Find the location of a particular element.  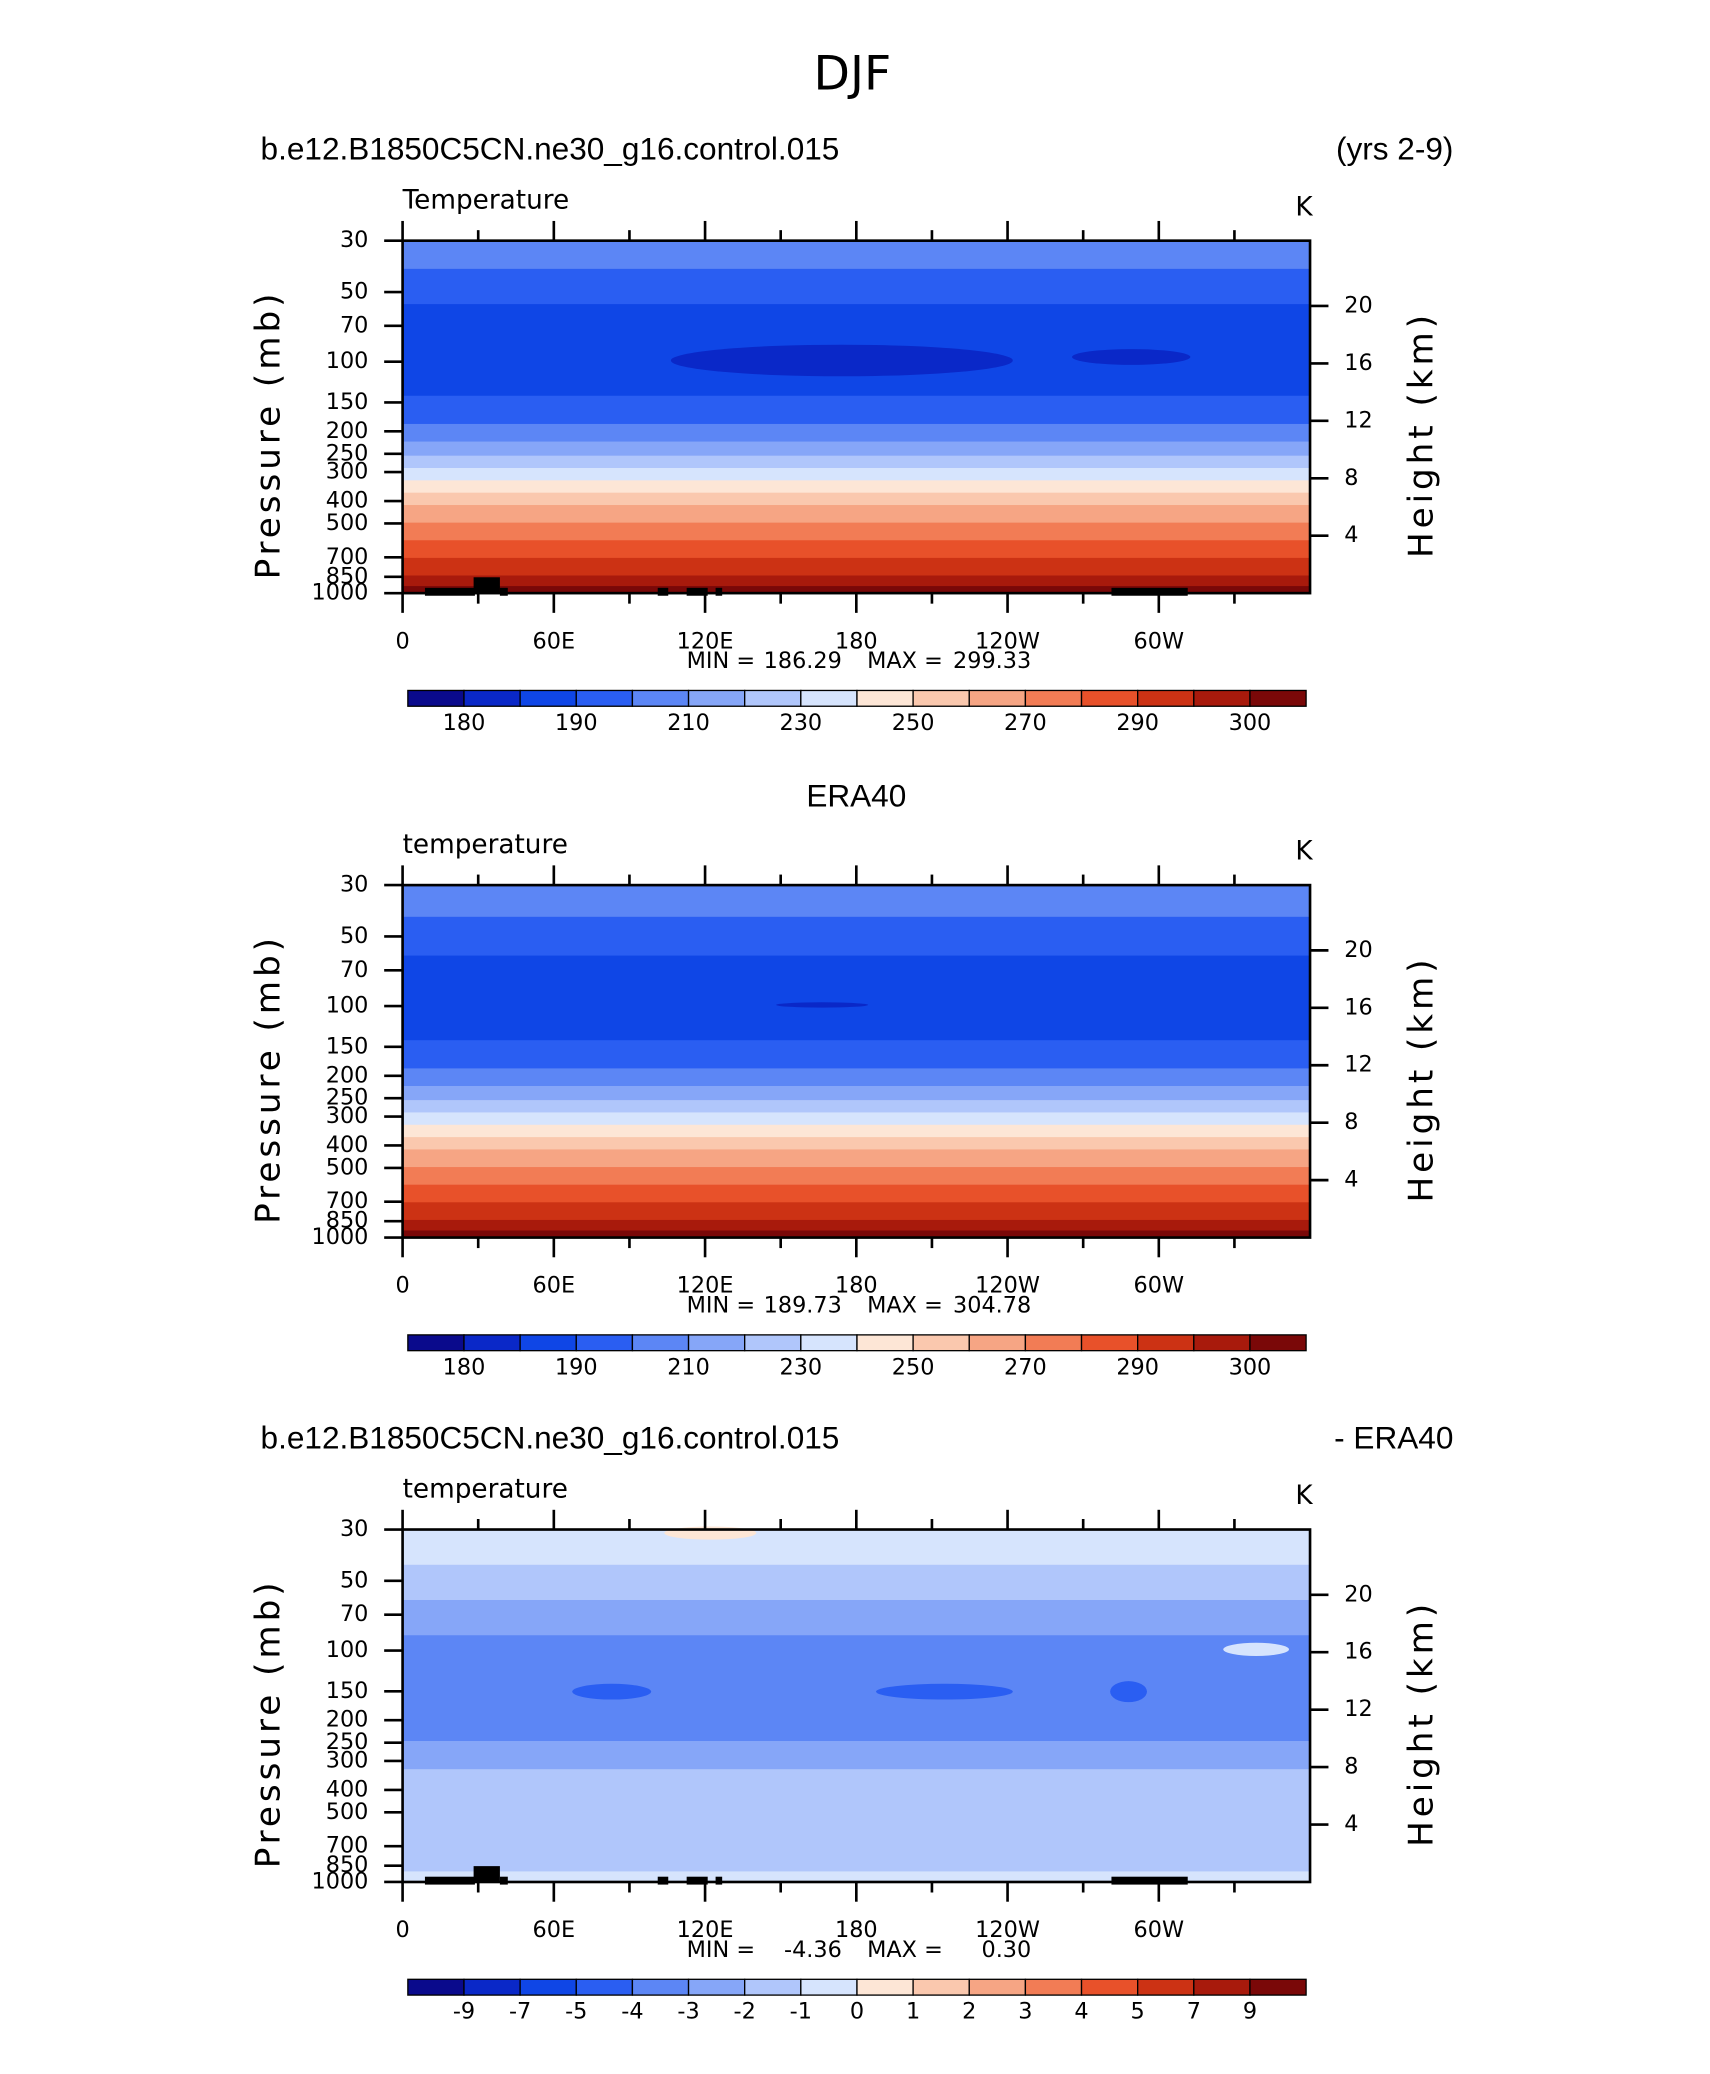

min-label: MIN = is located at coordinates (721, 1305).